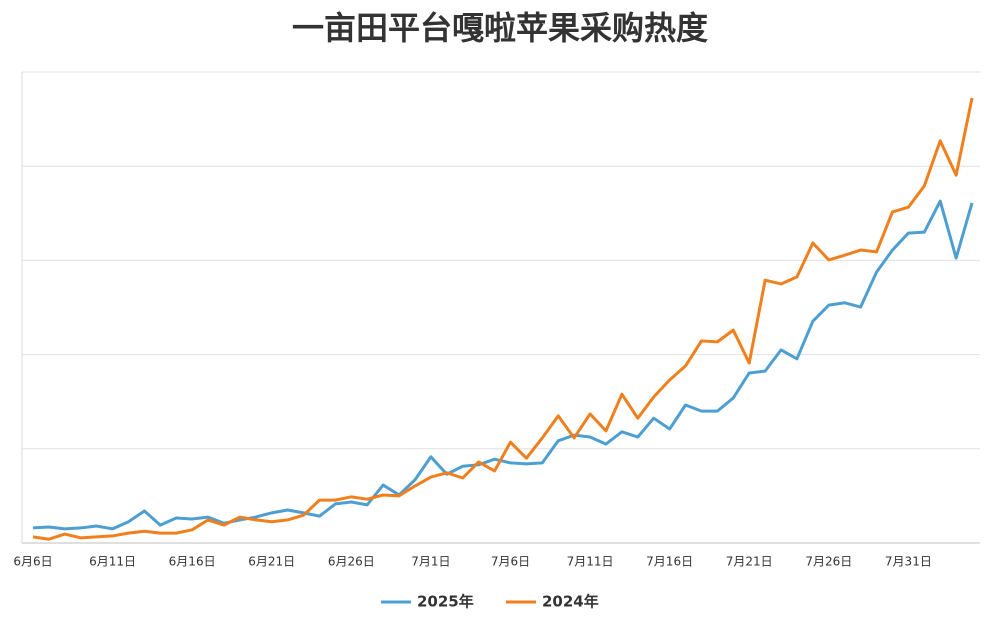 This screenshot has width=1000, height=632. I want to click on x-tick-label: 7月1日, so click(430, 562).